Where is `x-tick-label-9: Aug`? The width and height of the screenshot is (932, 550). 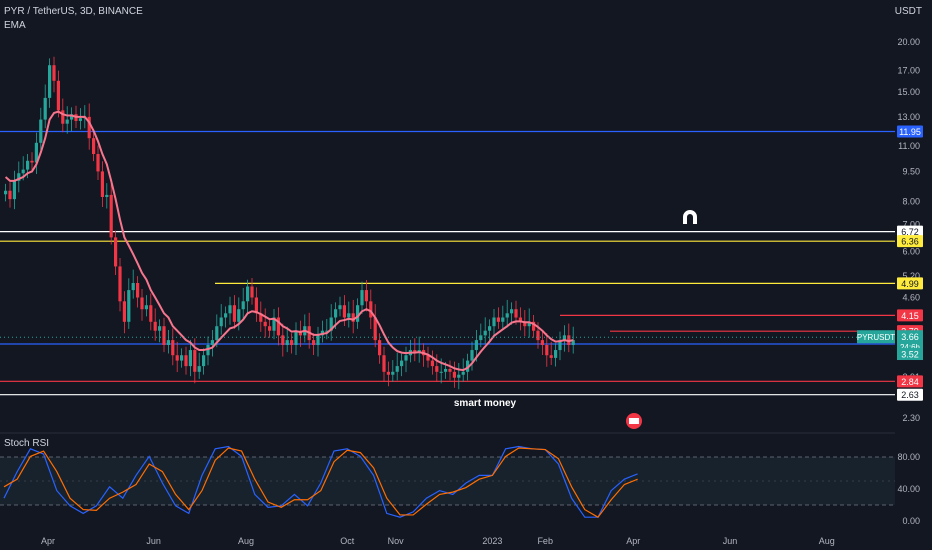
x-tick-label-9: Aug is located at coordinates (827, 541).